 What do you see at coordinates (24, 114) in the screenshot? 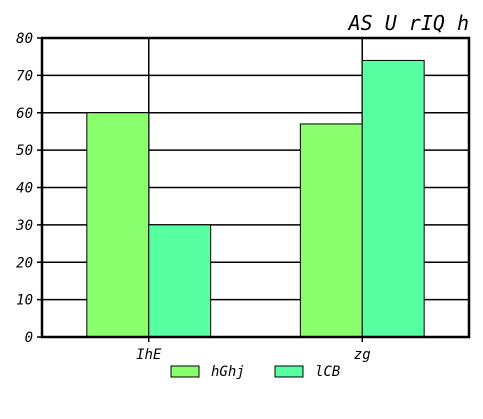
I see `y-tick-label: 60` at bounding box center [24, 114].